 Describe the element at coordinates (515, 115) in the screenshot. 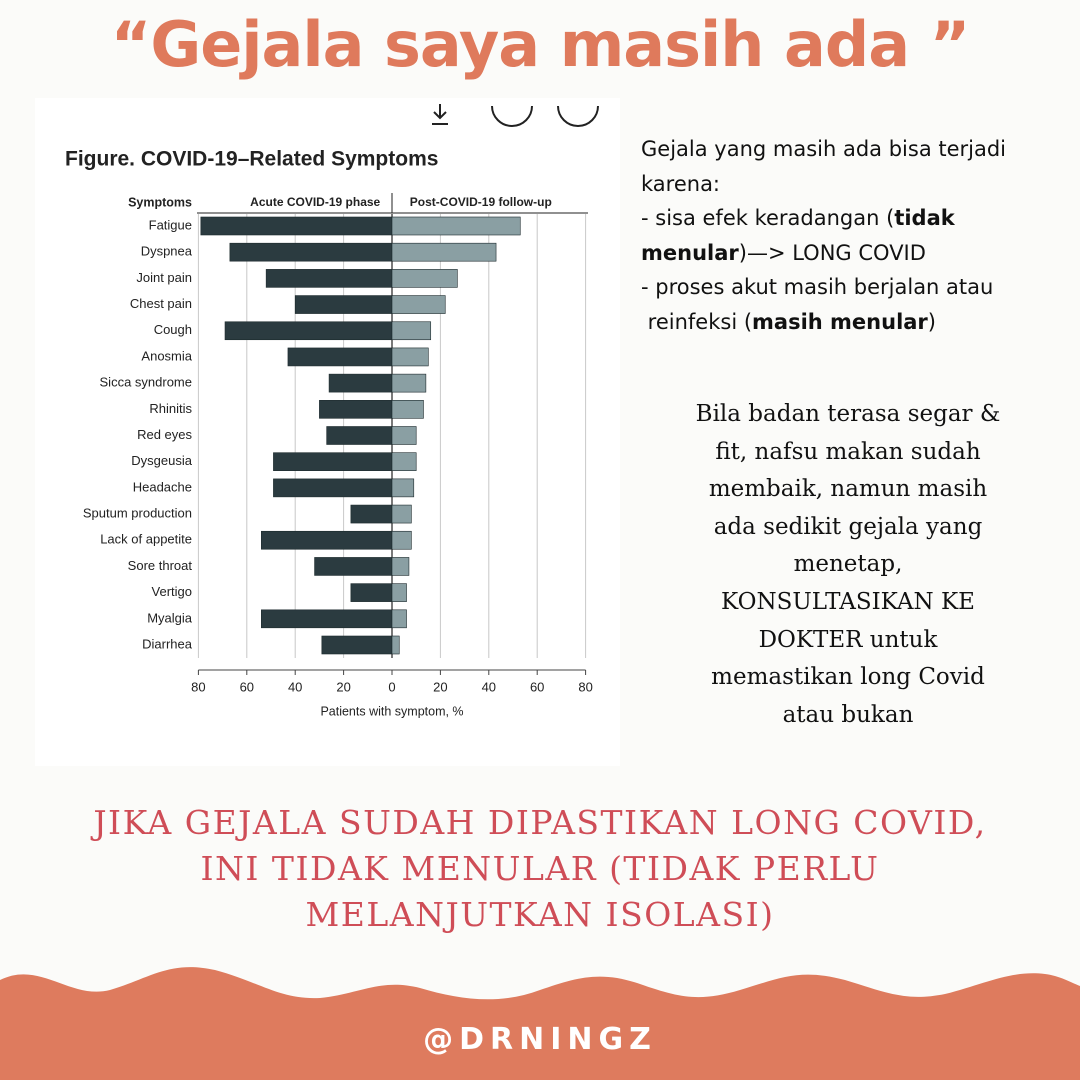

I see `share-icons` at that location.